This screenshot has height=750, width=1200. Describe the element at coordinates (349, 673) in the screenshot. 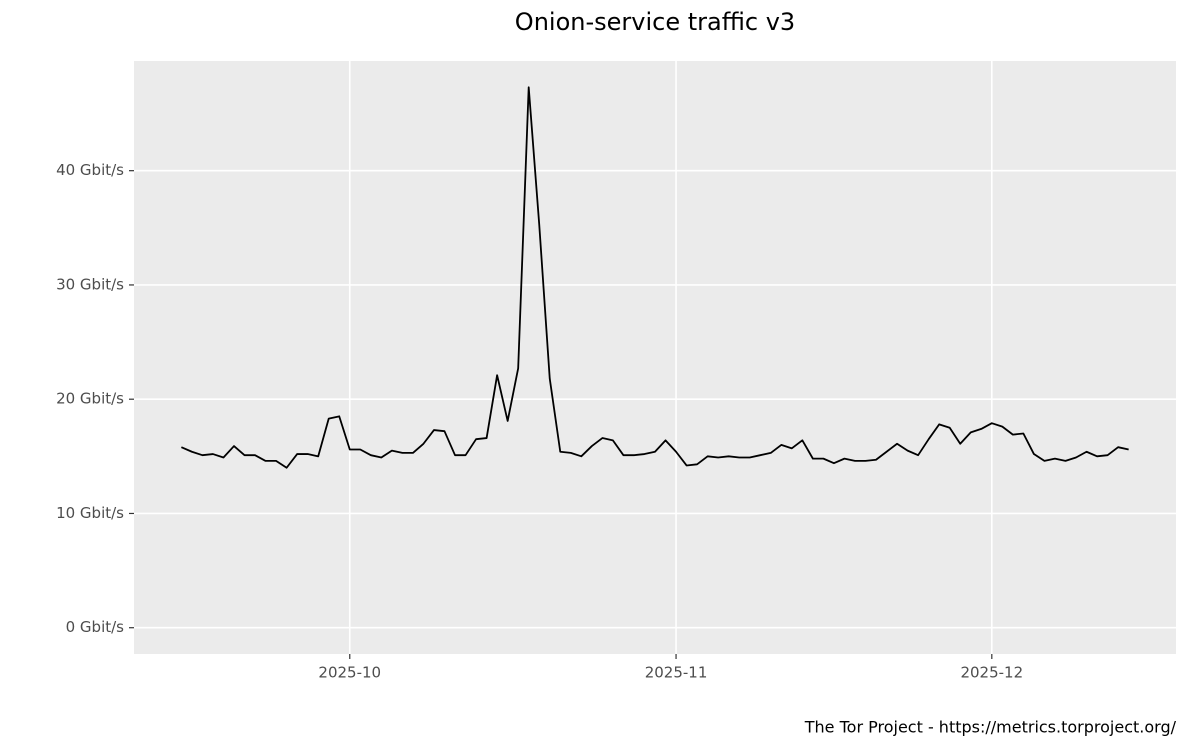

I see `x-tick-label: 2025-10` at that location.